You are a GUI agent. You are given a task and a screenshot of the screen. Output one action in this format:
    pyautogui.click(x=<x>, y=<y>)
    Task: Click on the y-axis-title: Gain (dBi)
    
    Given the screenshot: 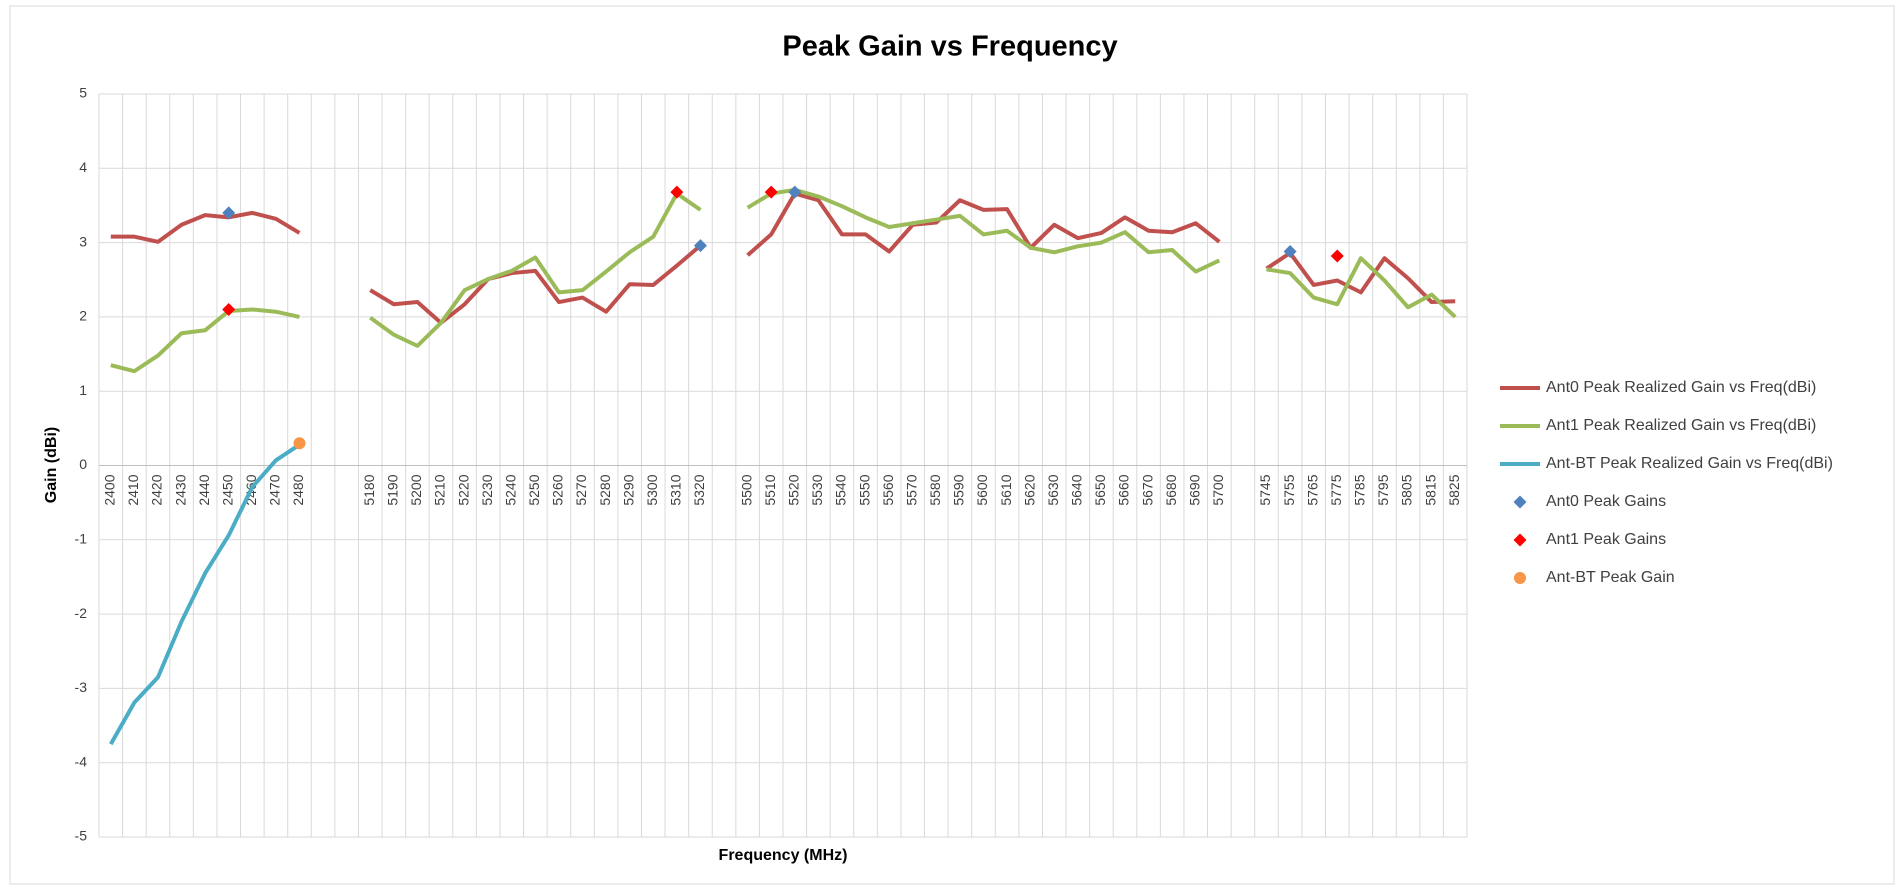 What is the action you would take?
    pyautogui.click(x=51, y=465)
    